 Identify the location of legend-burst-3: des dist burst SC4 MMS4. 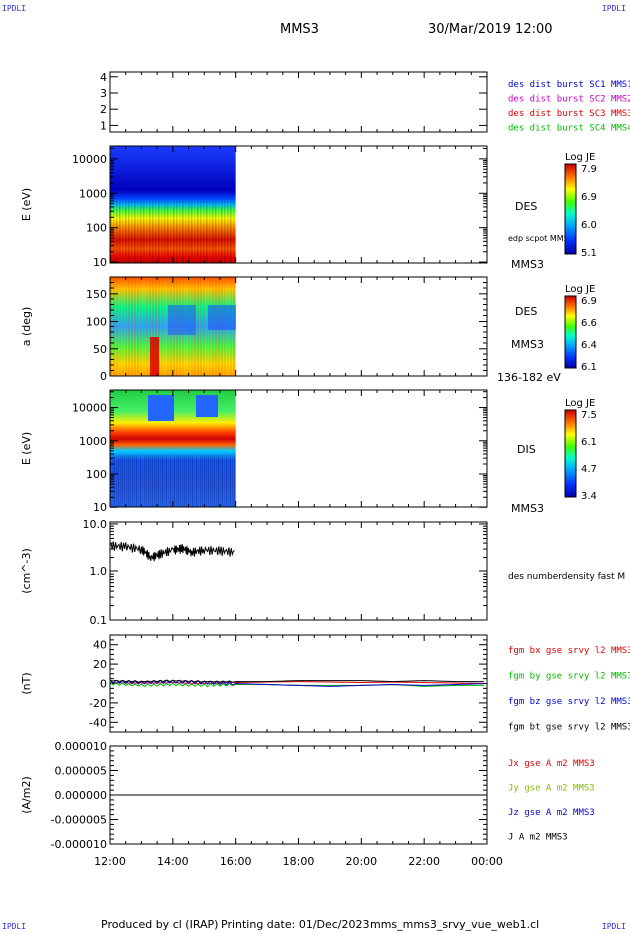
(569, 129).